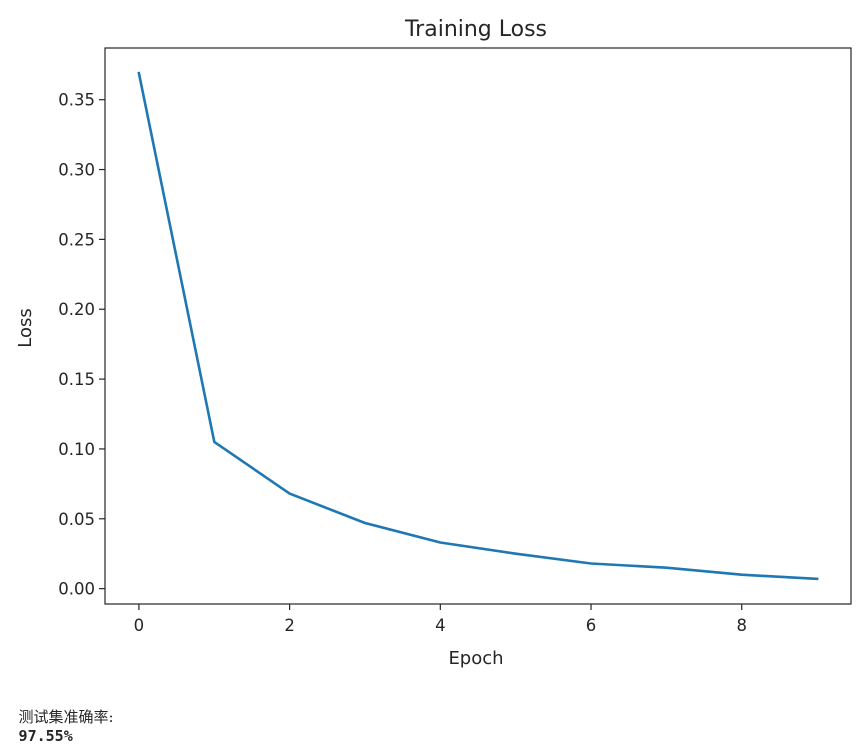 The width and height of the screenshot is (865, 745). I want to click on chart-title: Training Loss, so click(475, 29).